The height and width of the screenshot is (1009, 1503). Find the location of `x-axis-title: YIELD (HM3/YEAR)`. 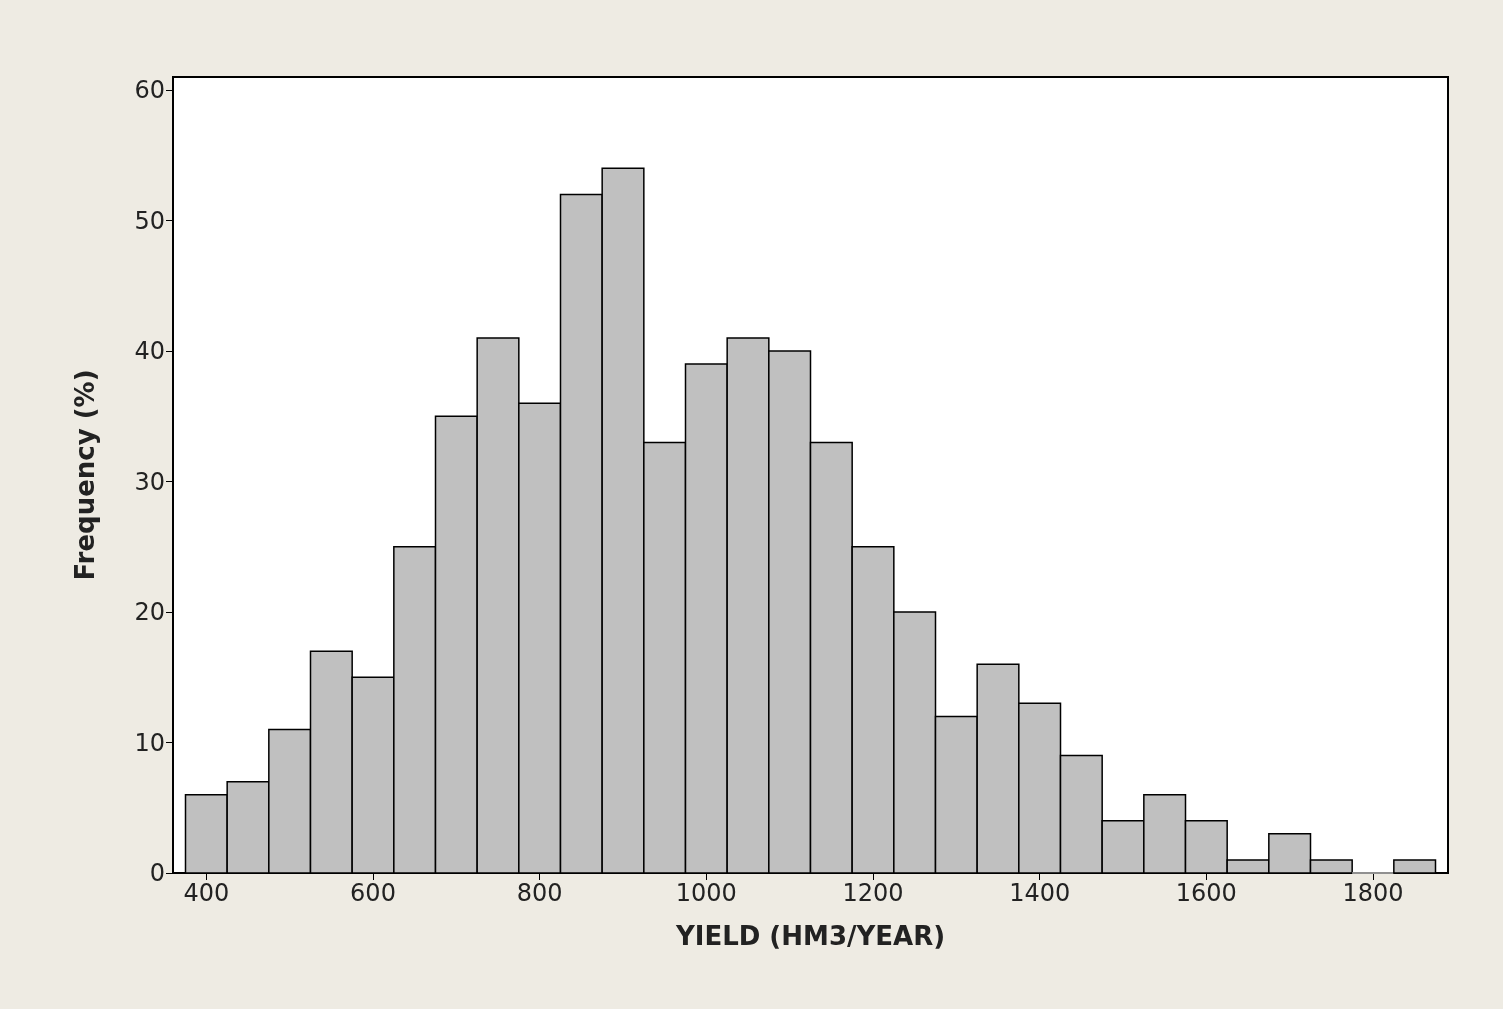

x-axis-title: YIELD (HM3/YEAR) is located at coordinates (810, 936).